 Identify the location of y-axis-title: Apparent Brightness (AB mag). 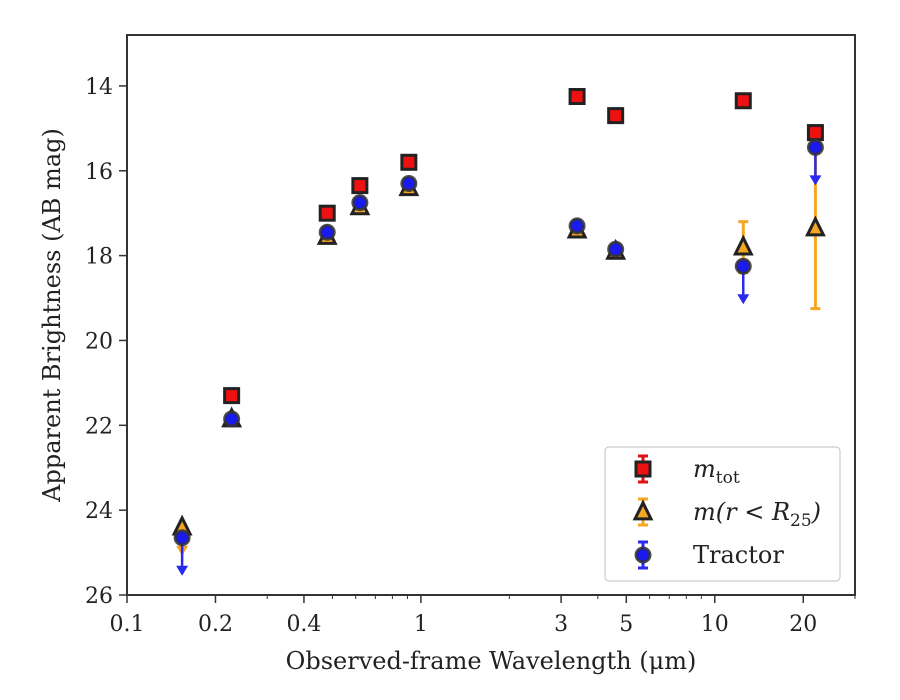
(52, 315).